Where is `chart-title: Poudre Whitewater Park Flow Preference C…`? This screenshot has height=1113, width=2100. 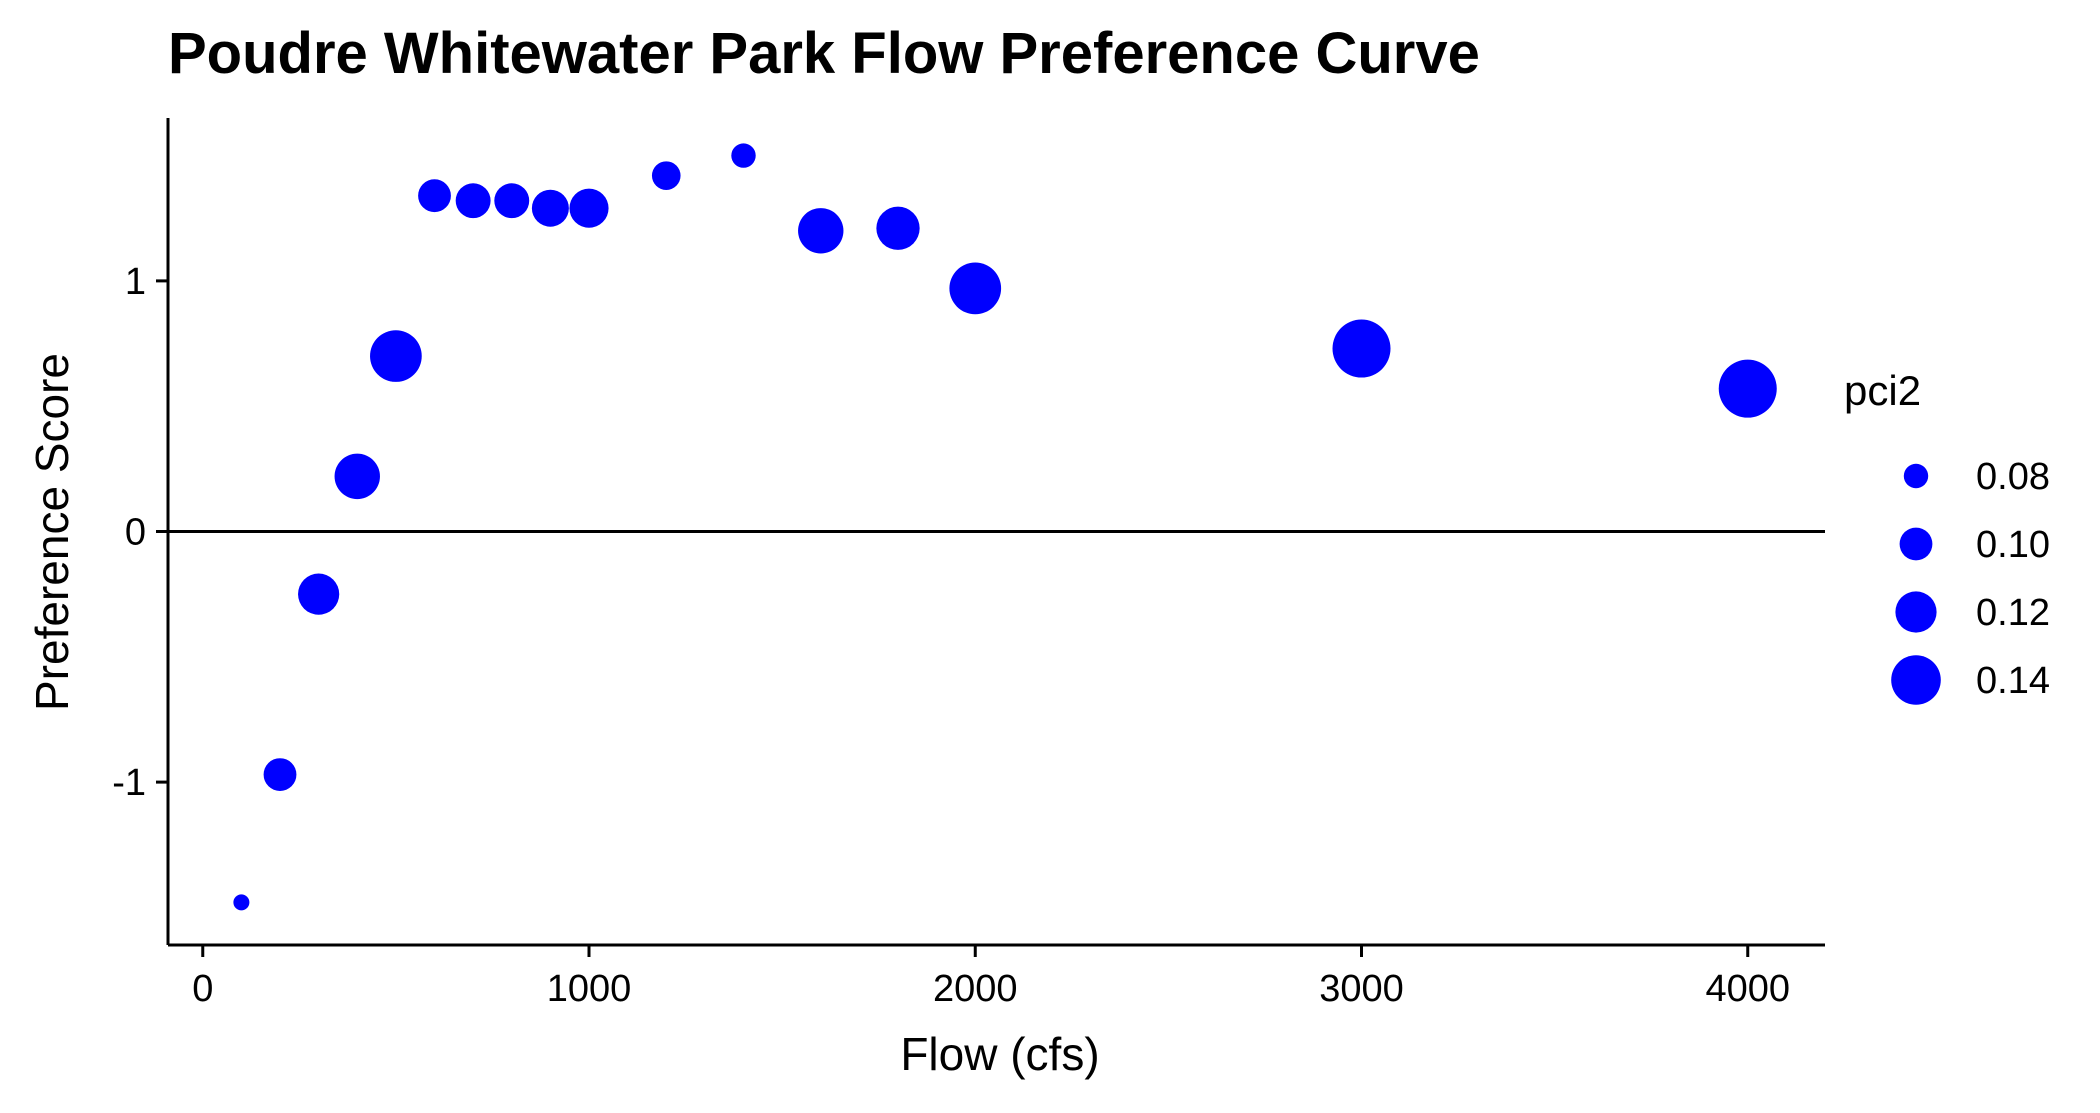
chart-title: Poudre Whitewater Park Flow Preference C… is located at coordinates (824, 53).